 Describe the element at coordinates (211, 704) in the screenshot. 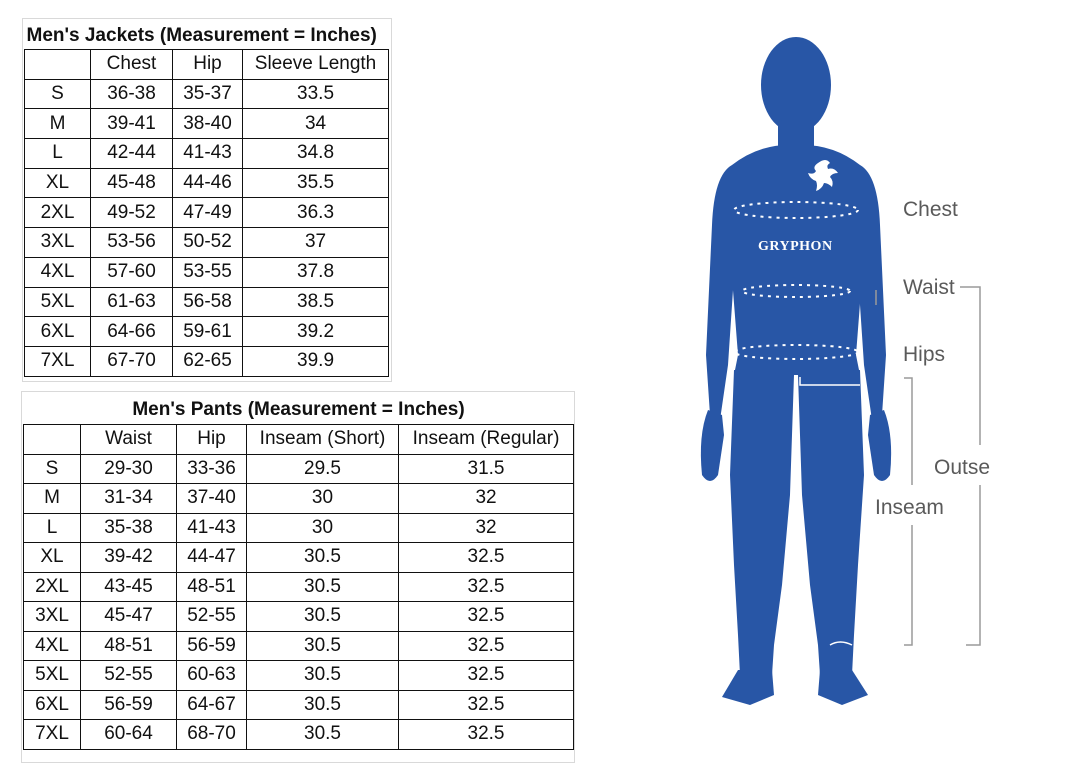

I see `pants-table-cell: 64-67` at that location.